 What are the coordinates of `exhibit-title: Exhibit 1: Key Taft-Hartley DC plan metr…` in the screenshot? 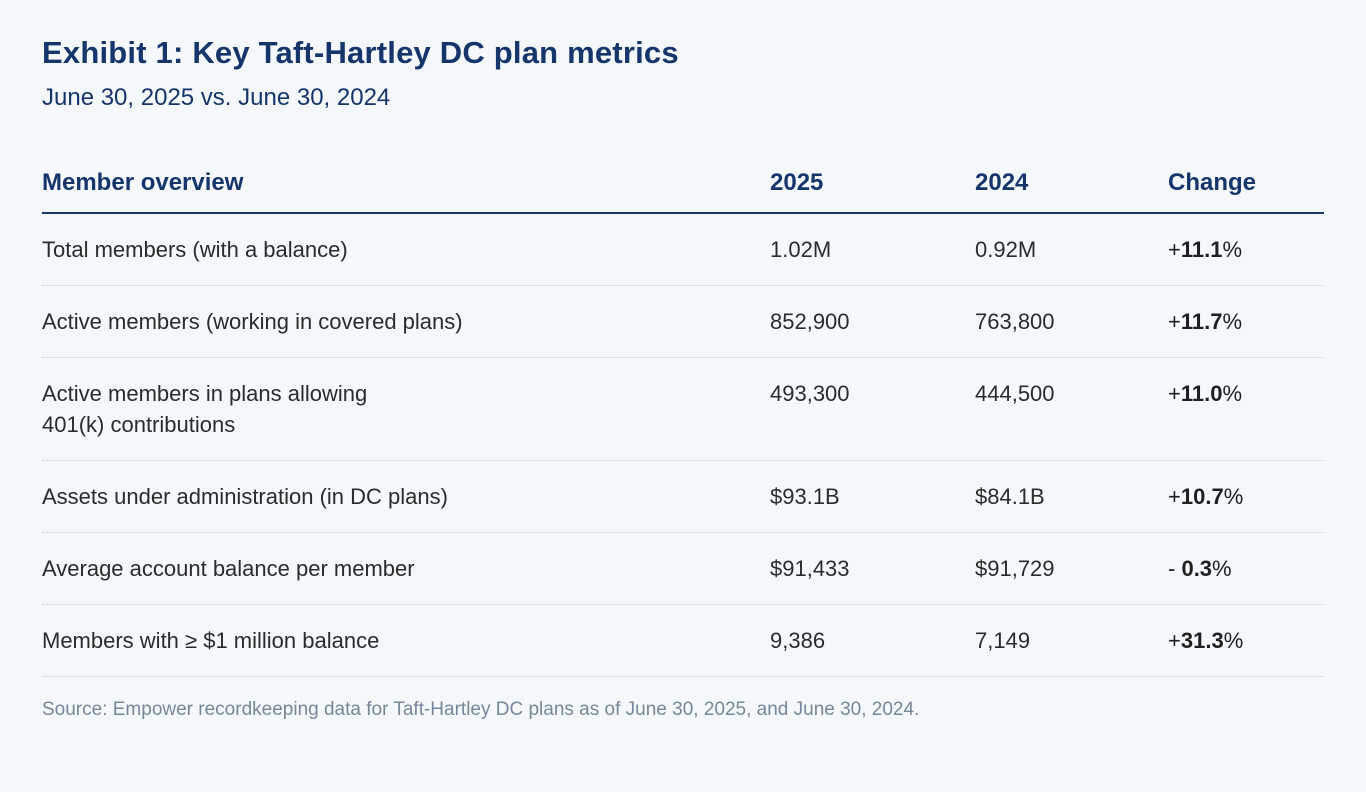 It's located at (360, 52).